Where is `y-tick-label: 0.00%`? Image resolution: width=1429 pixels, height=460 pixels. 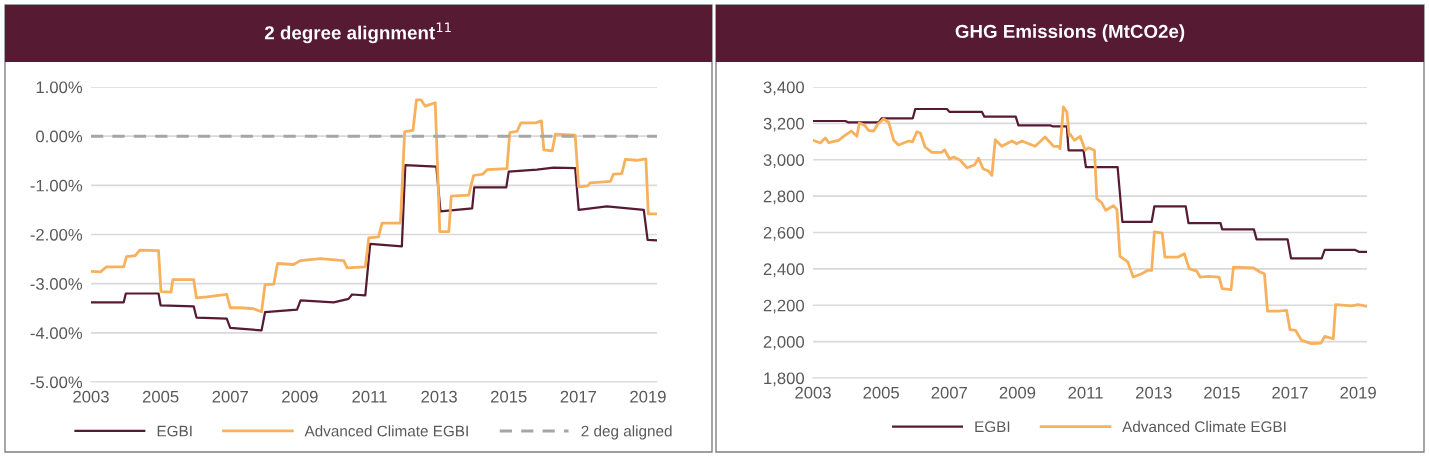 y-tick-label: 0.00% is located at coordinates (59, 136).